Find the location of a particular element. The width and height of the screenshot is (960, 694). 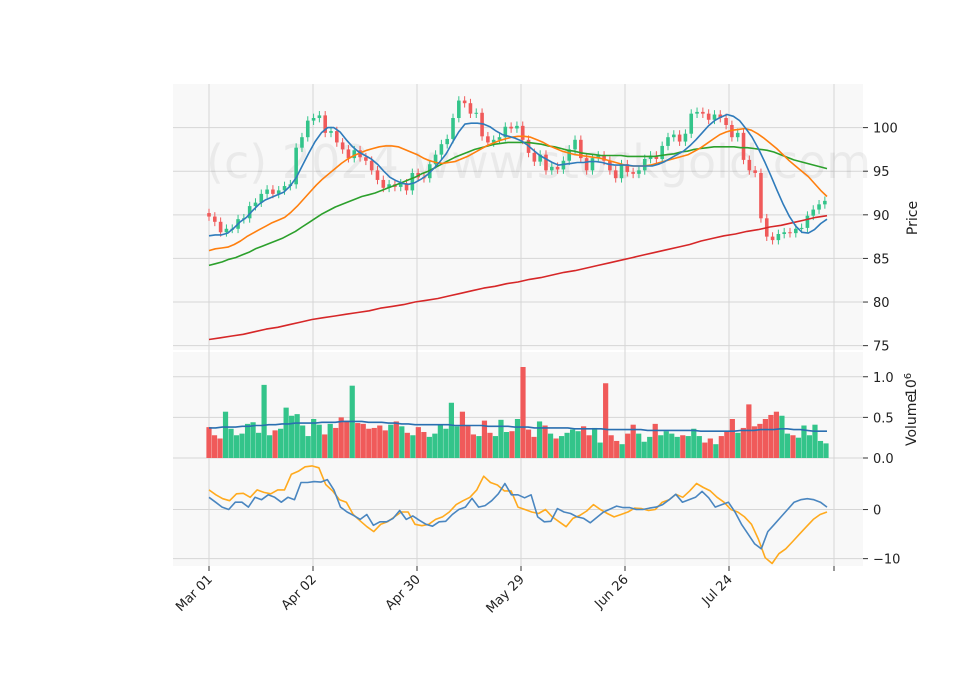

price-tick-label: 80 is located at coordinates (881, 303).